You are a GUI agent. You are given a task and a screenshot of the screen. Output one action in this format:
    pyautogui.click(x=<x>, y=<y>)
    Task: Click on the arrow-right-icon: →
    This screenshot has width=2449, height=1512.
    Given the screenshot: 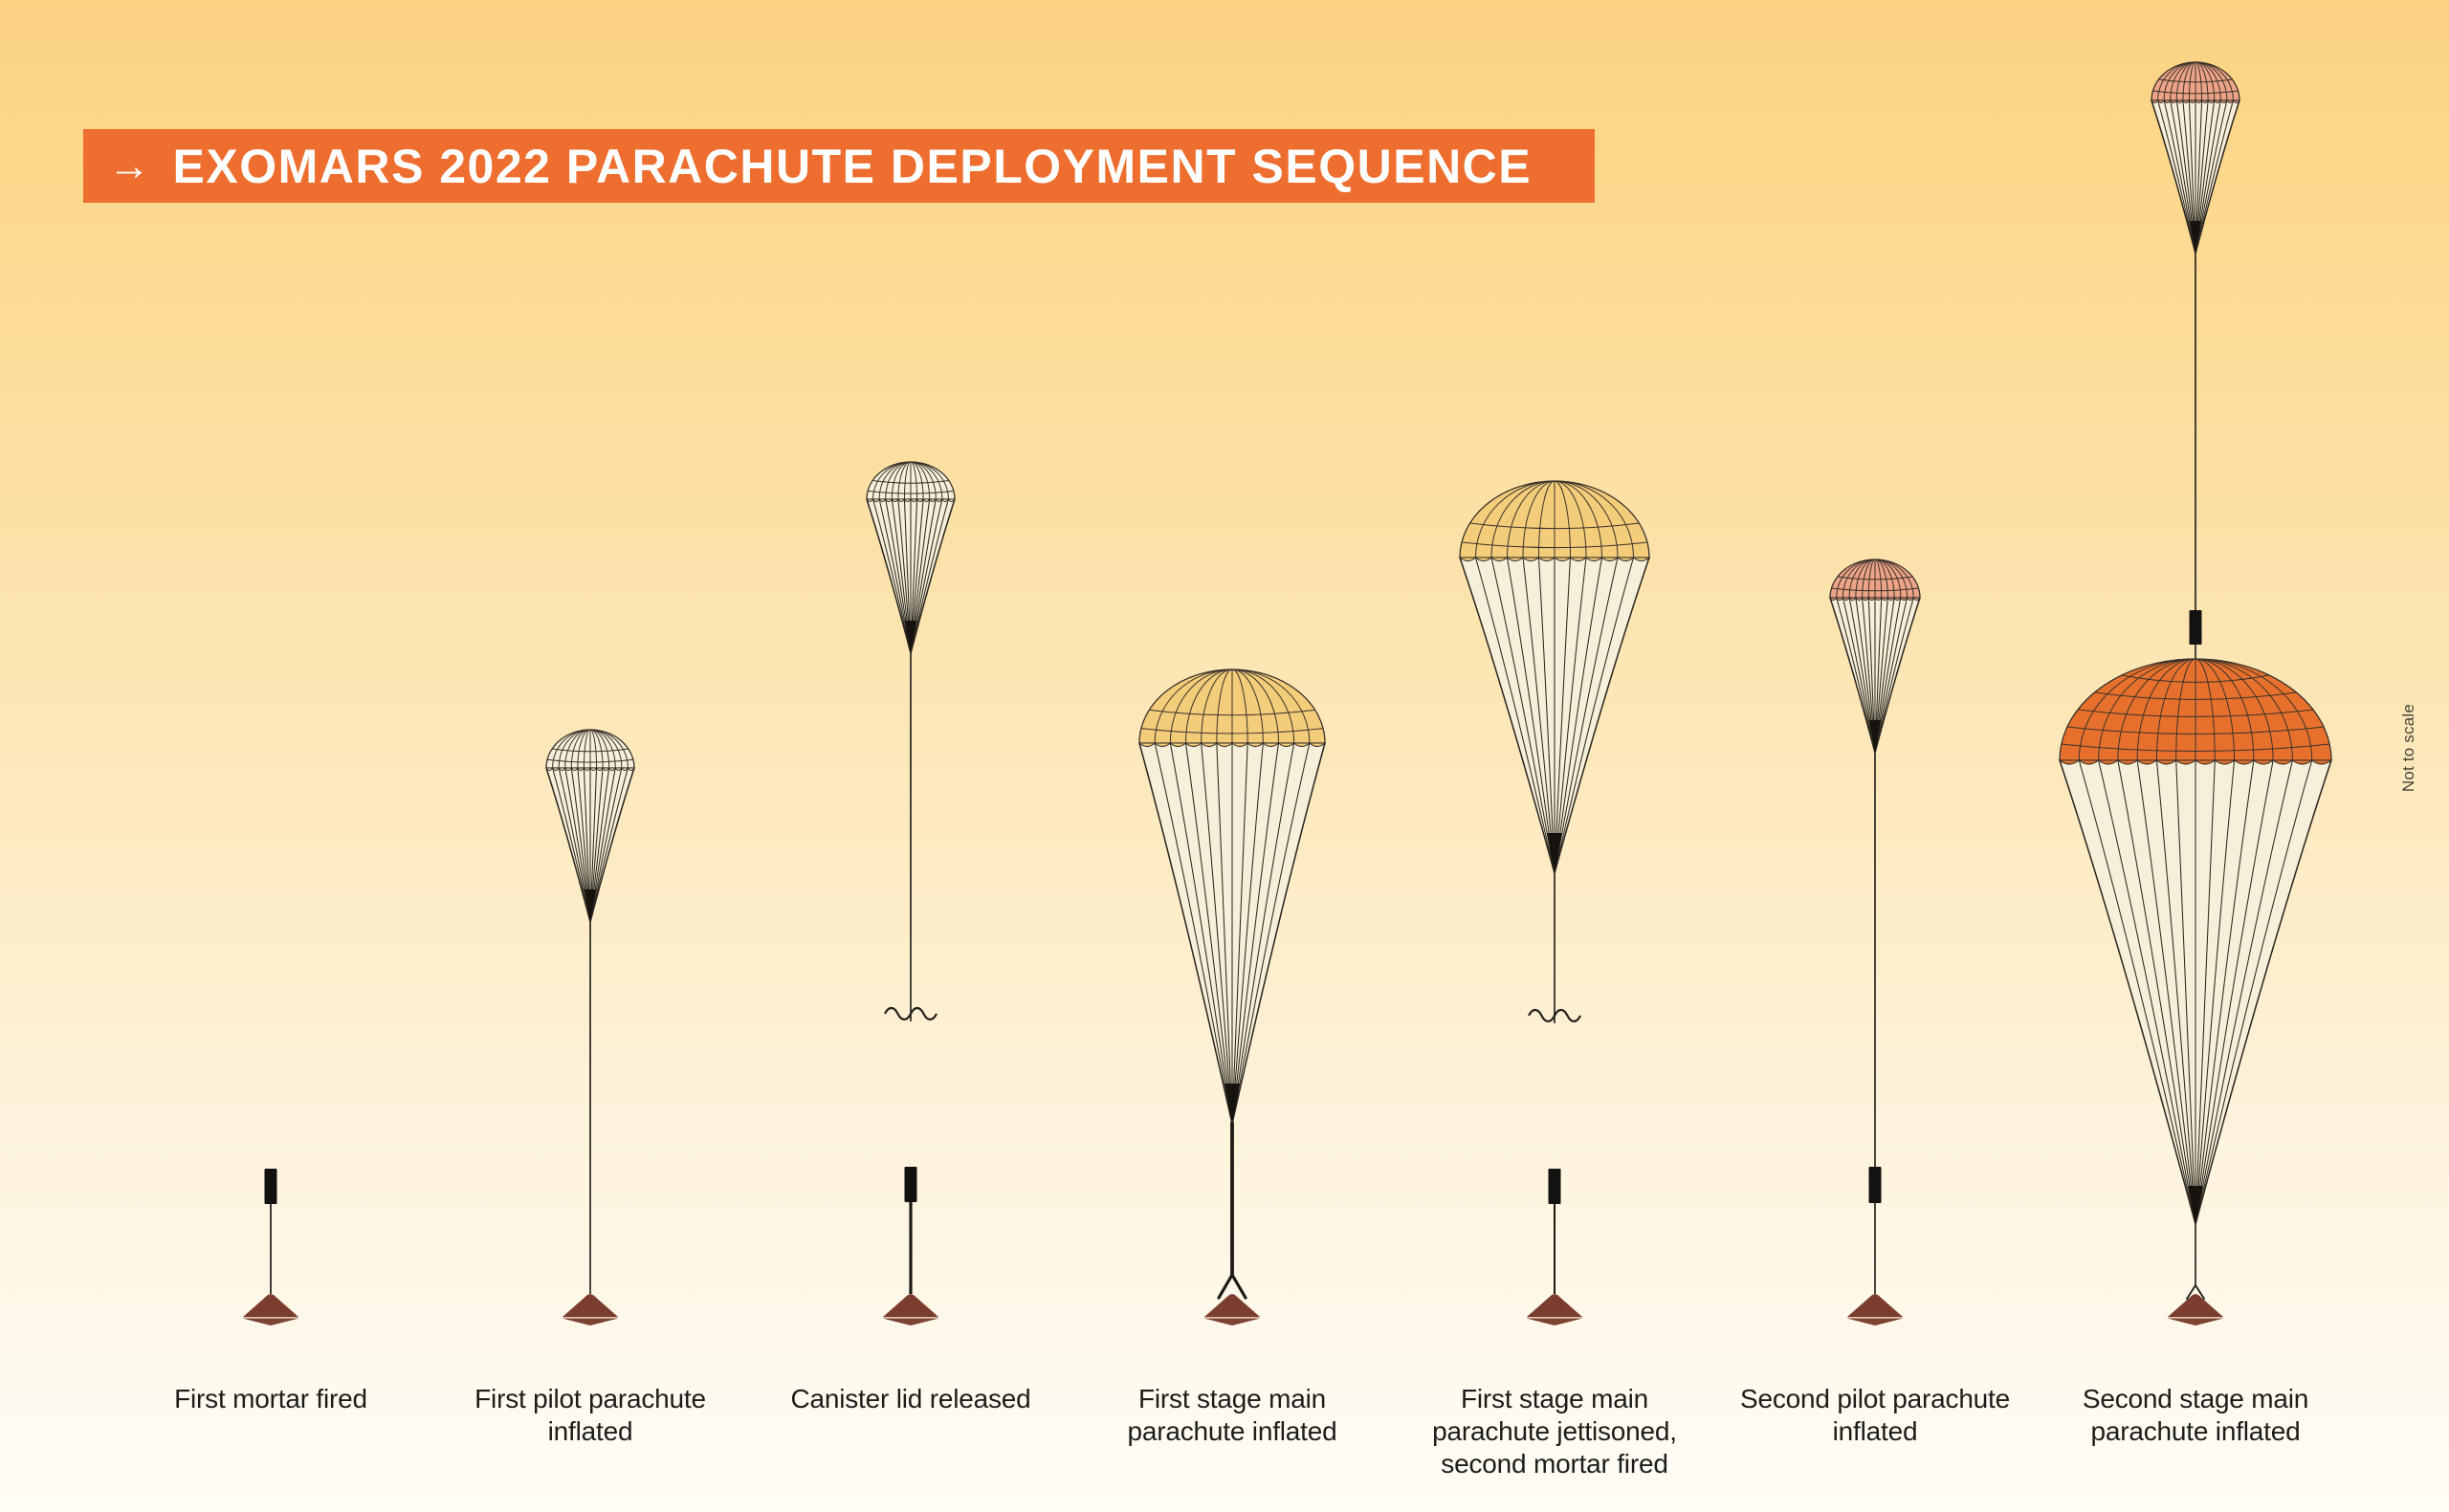 What is the action you would take?
    pyautogui.click(x=130, y=165)
    